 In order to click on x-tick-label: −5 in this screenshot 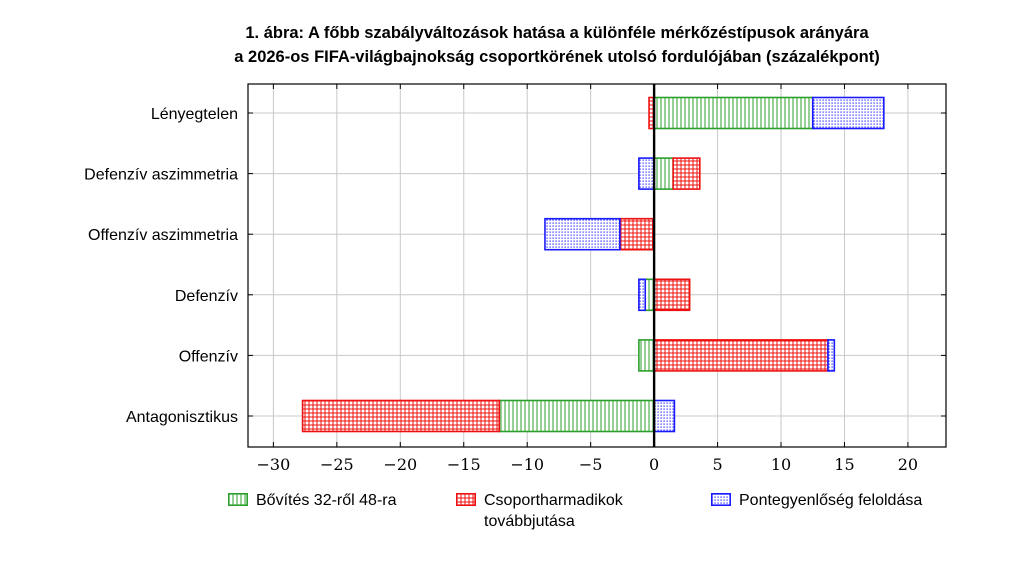, I will do `click(591, 464)`.